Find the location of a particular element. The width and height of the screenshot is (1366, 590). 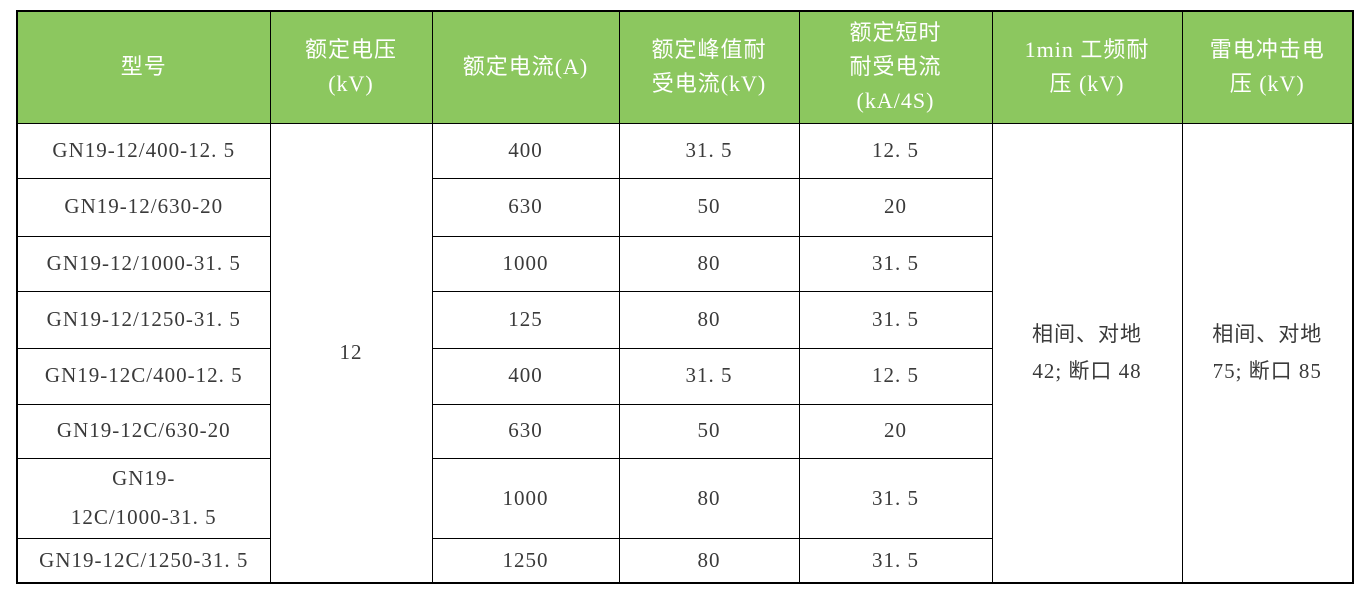

header-lightning-impulse-voltage: 雷电冲击电 压 (kV) is located at coordinates (1267, 67).